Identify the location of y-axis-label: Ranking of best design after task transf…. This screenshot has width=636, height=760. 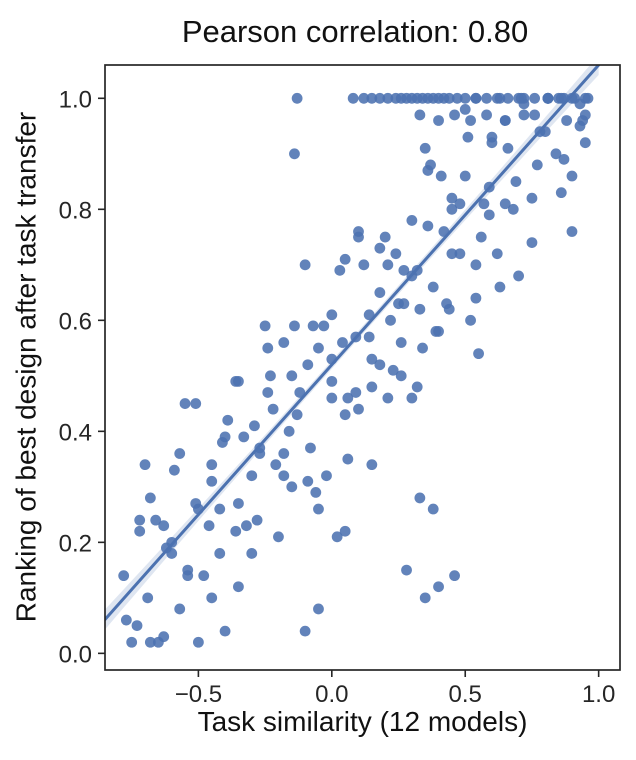
(26, 367).